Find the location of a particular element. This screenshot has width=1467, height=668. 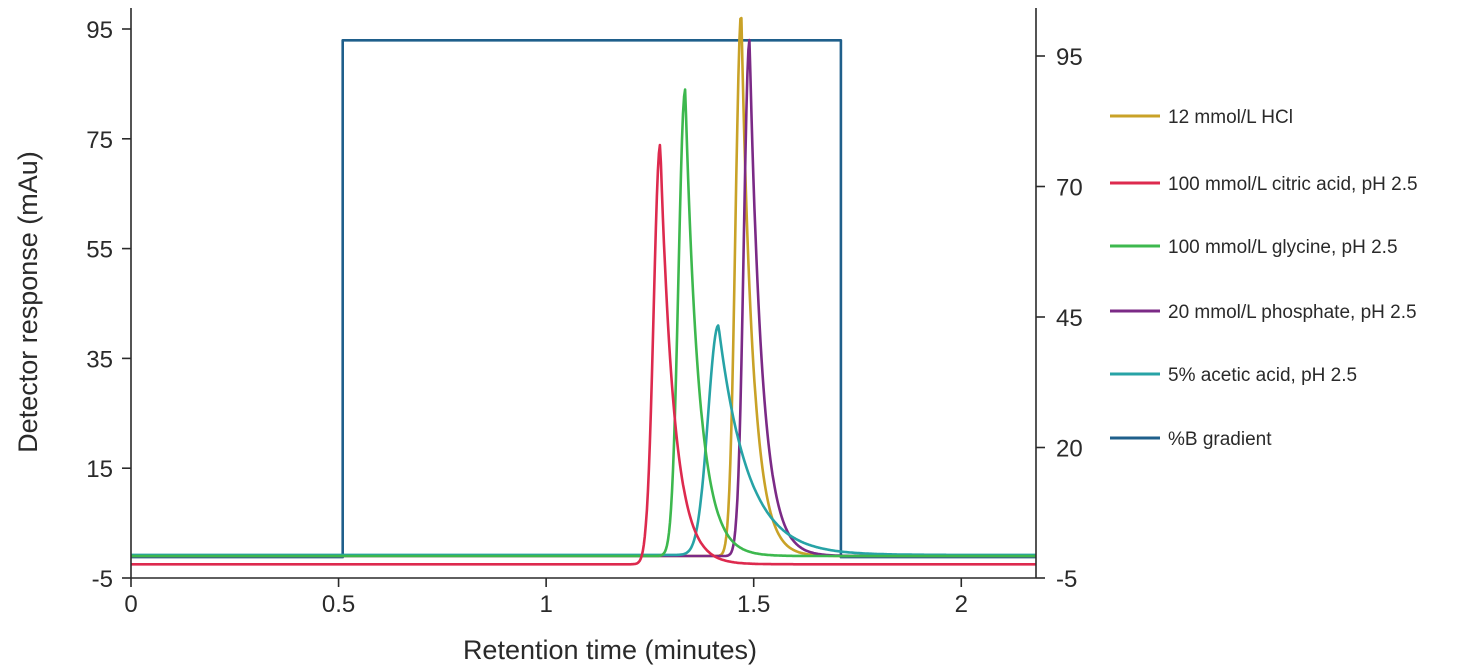

x-tick-label: 0.5 is located at coordinates (338, 604).